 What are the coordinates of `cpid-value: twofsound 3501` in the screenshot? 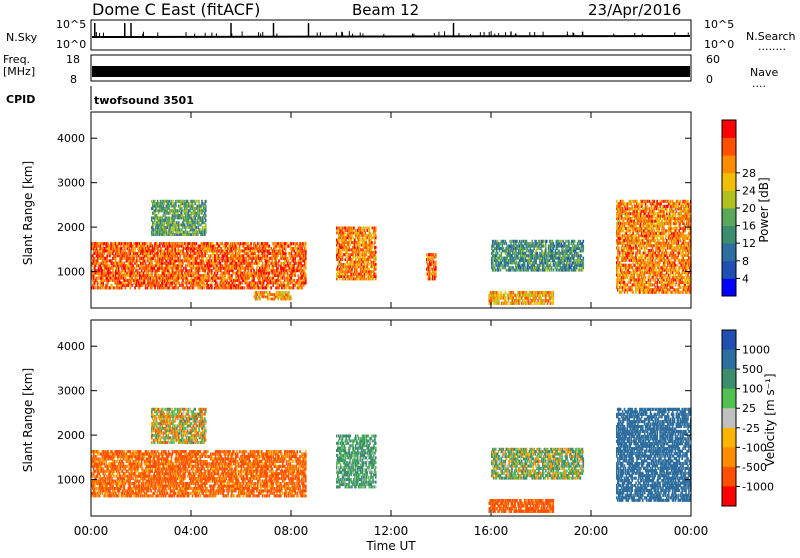 It's located at (144, 100).